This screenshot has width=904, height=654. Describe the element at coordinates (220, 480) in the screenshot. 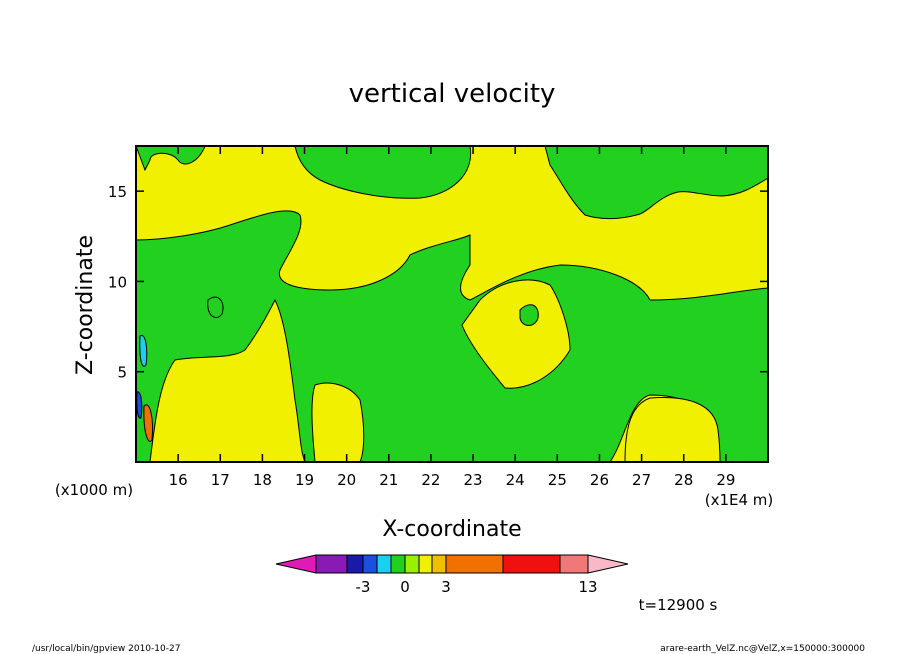

I see `x-tick-label: 17` at that location.